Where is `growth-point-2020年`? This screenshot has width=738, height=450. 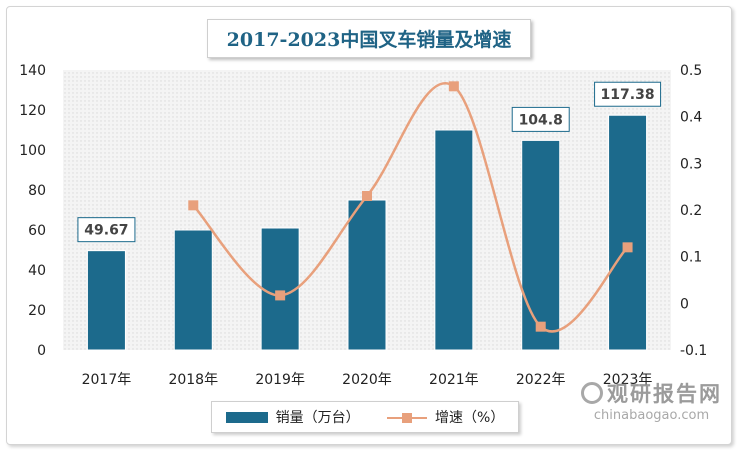 growth-point-2020年 is located at coordinates (367, 196).